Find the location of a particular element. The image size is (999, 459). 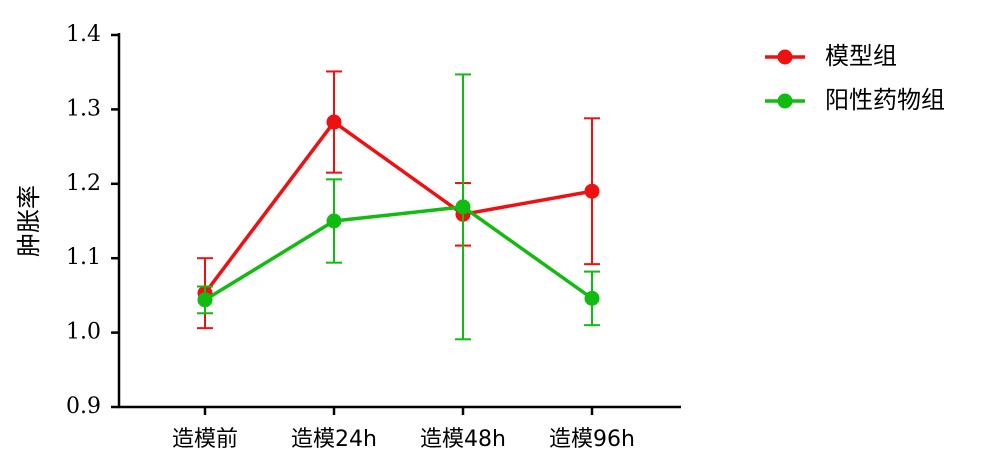

y-tick-label: 0.9 is located at coordinates (83, 406).